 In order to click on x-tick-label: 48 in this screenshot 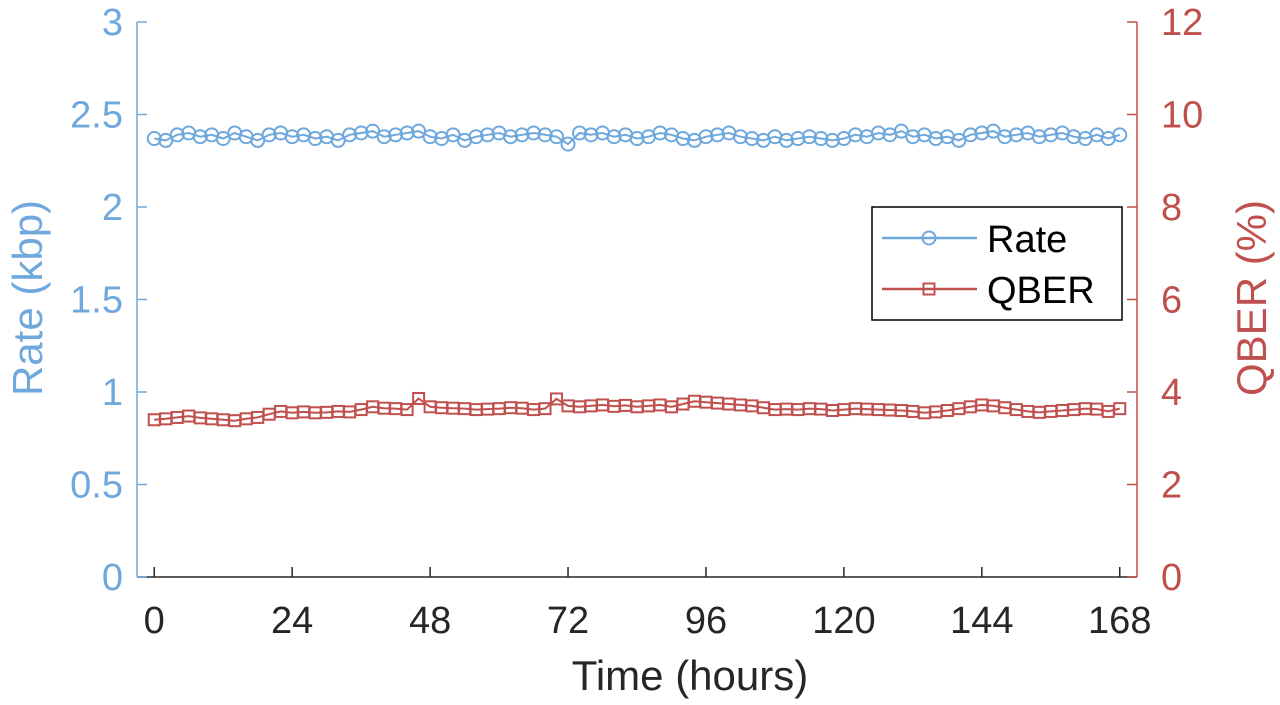, I will do `click(430, 621)`.